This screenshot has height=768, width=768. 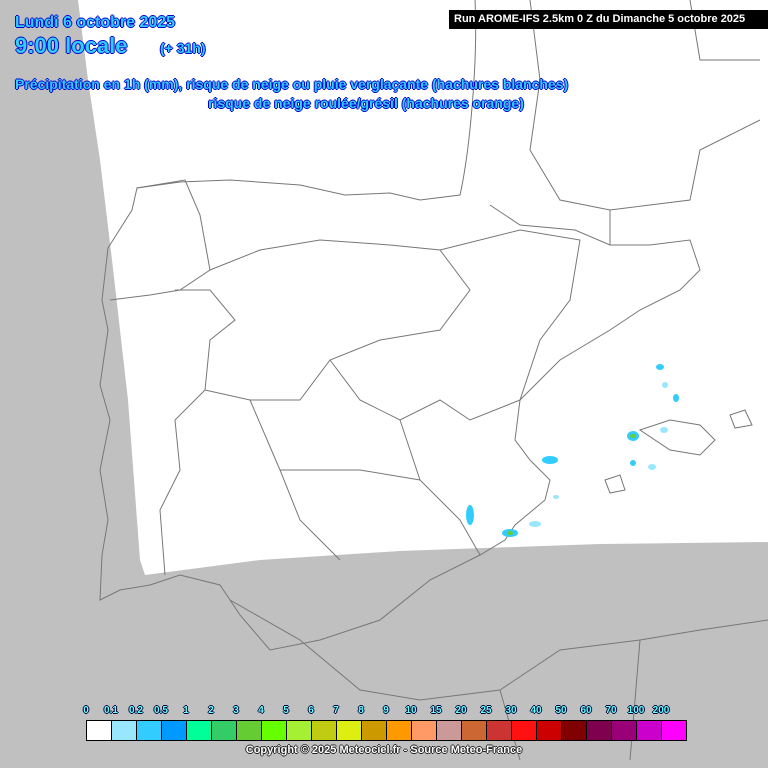 What do you see at coordinates (561, 710) in the screenshot?
I see `legend-label: 50` at bounding box center [561, 710].